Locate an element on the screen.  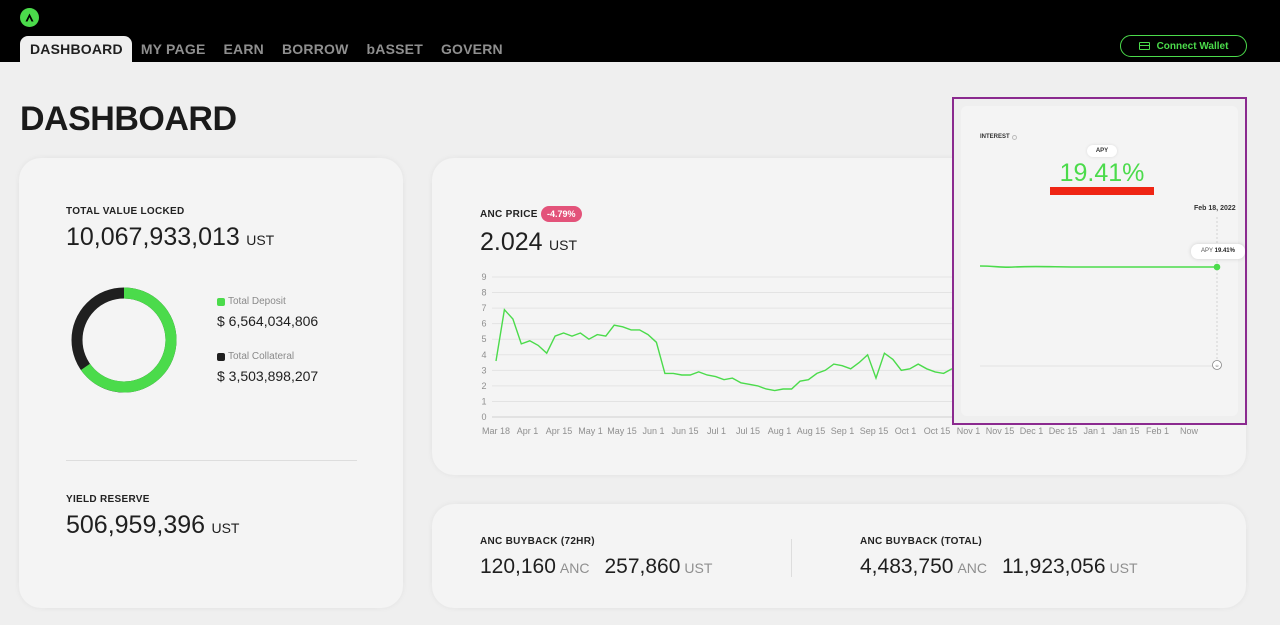
anc-price-unit: UST is located at coordinates (563, 245).